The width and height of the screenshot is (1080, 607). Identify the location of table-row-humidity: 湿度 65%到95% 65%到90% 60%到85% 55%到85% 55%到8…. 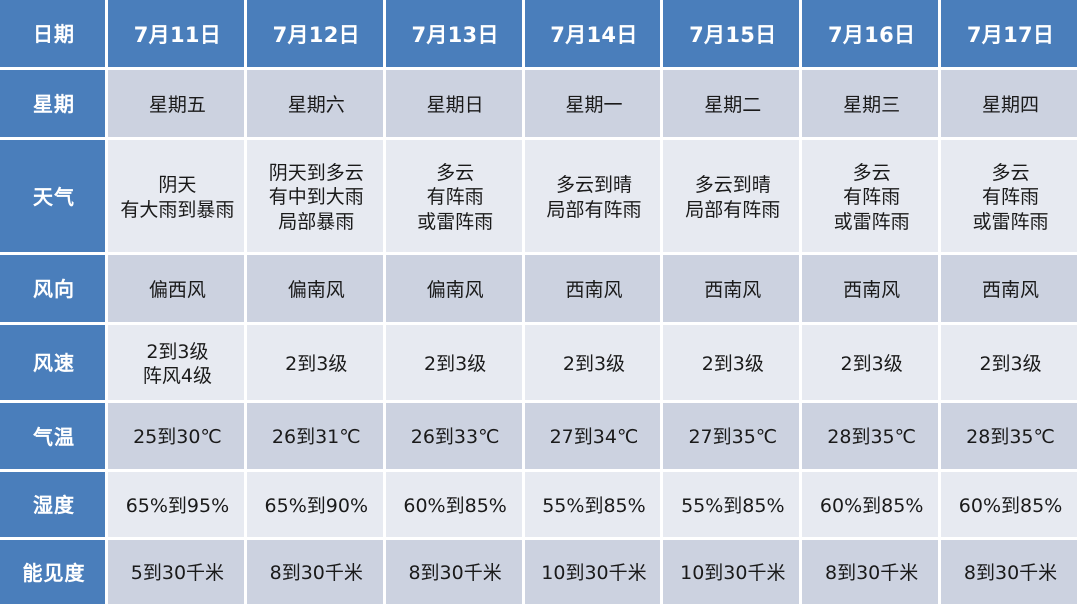
(540, 506).